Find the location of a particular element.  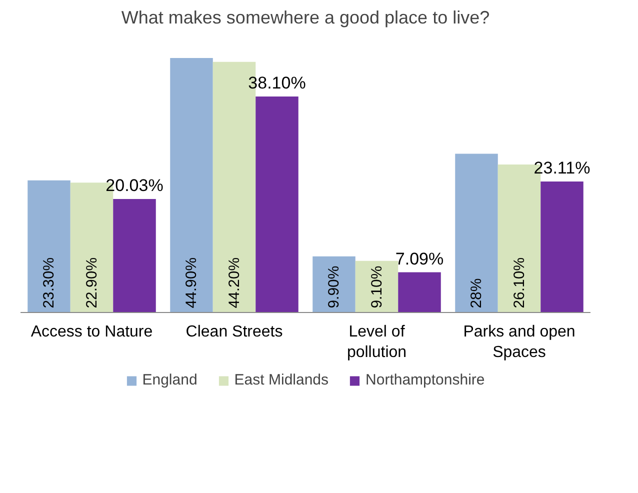

data-label: 28% is located at coordinates (476, 293).